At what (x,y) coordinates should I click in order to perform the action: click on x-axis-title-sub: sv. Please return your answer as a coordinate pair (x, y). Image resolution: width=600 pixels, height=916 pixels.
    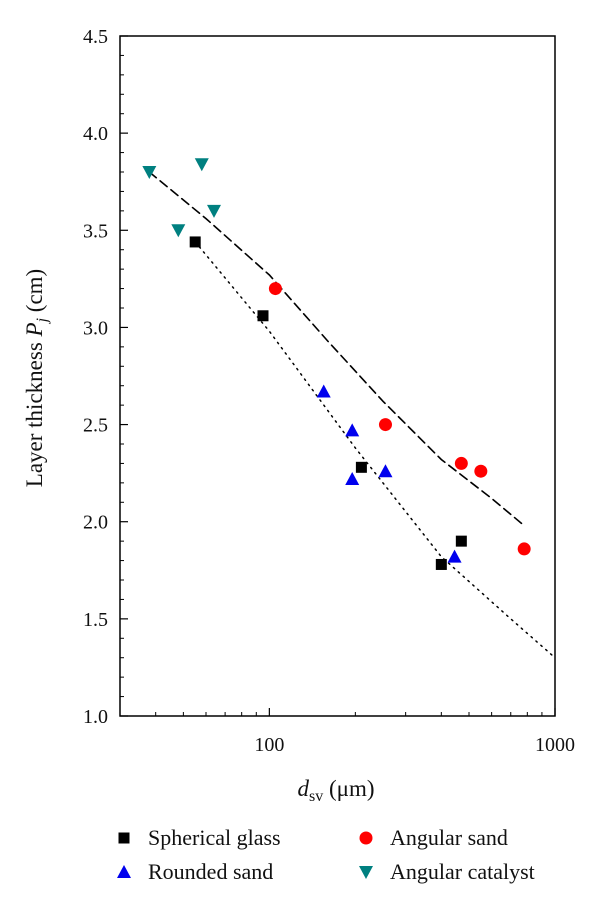
    Looking at the image, I should click on (316, 796).